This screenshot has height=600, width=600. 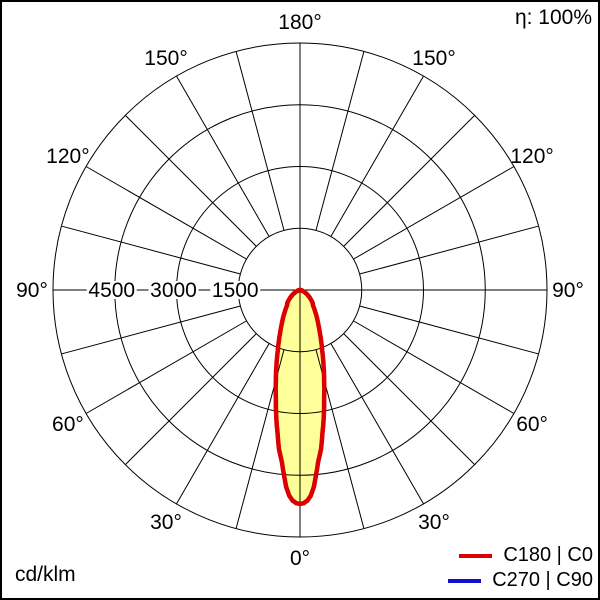 What do you see at coordinates (299, 22) in the screenshot?
I see `angle-label: 180°` at bounding box center [299, 22].